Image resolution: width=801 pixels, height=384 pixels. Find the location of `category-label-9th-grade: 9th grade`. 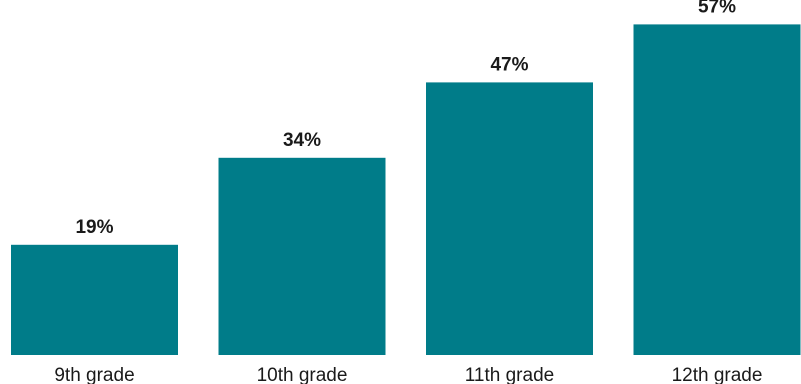

category-label-9th-grade: 9th grade is located at coordinates (94, 374).